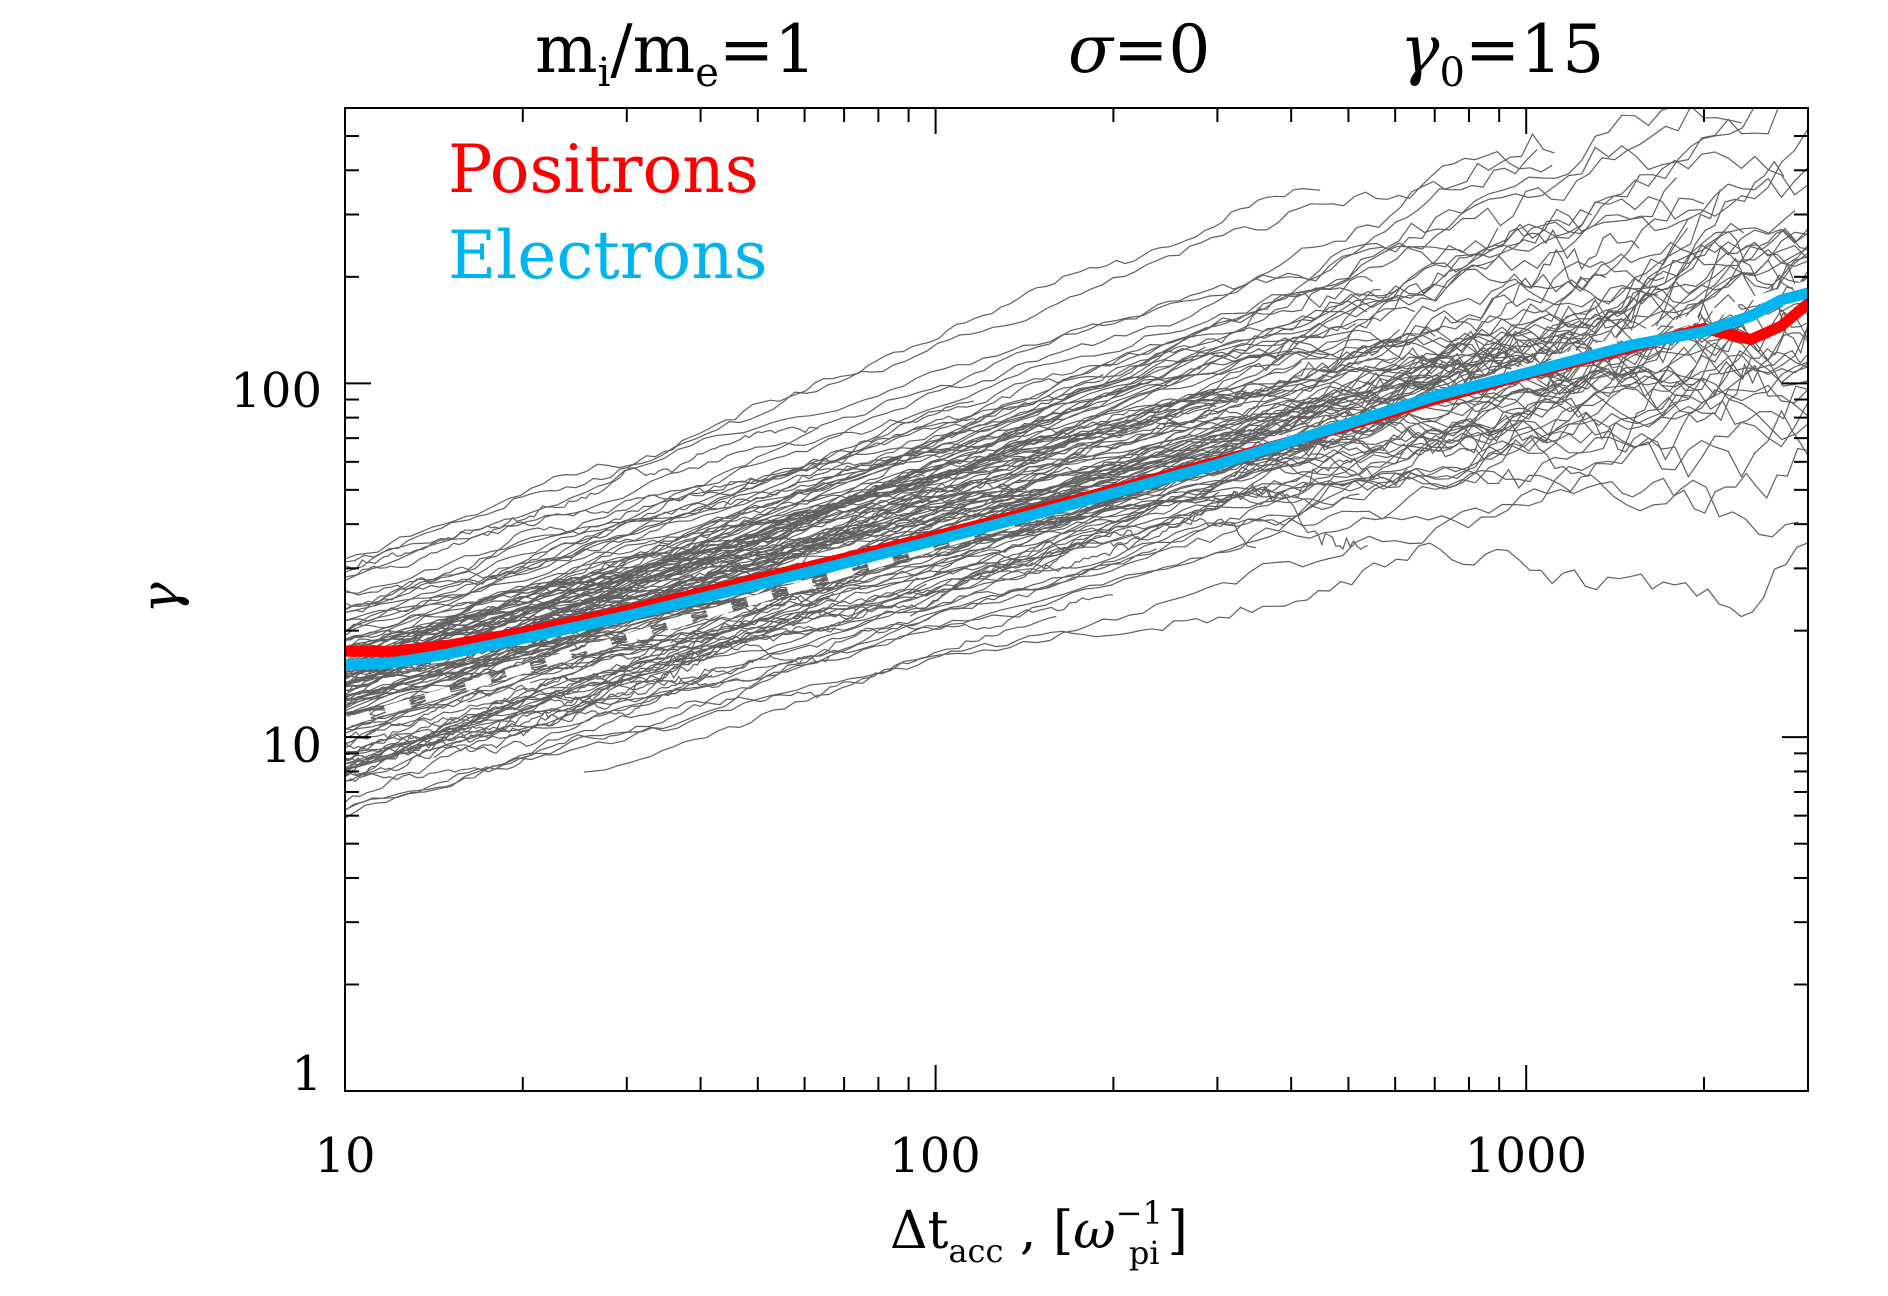 The height and width of the screenshot is (1296, 1888). Describe the element at coordinates (675, 53) in the screenshot. I see `title-mass-ratio: mi/me=1` at that location.